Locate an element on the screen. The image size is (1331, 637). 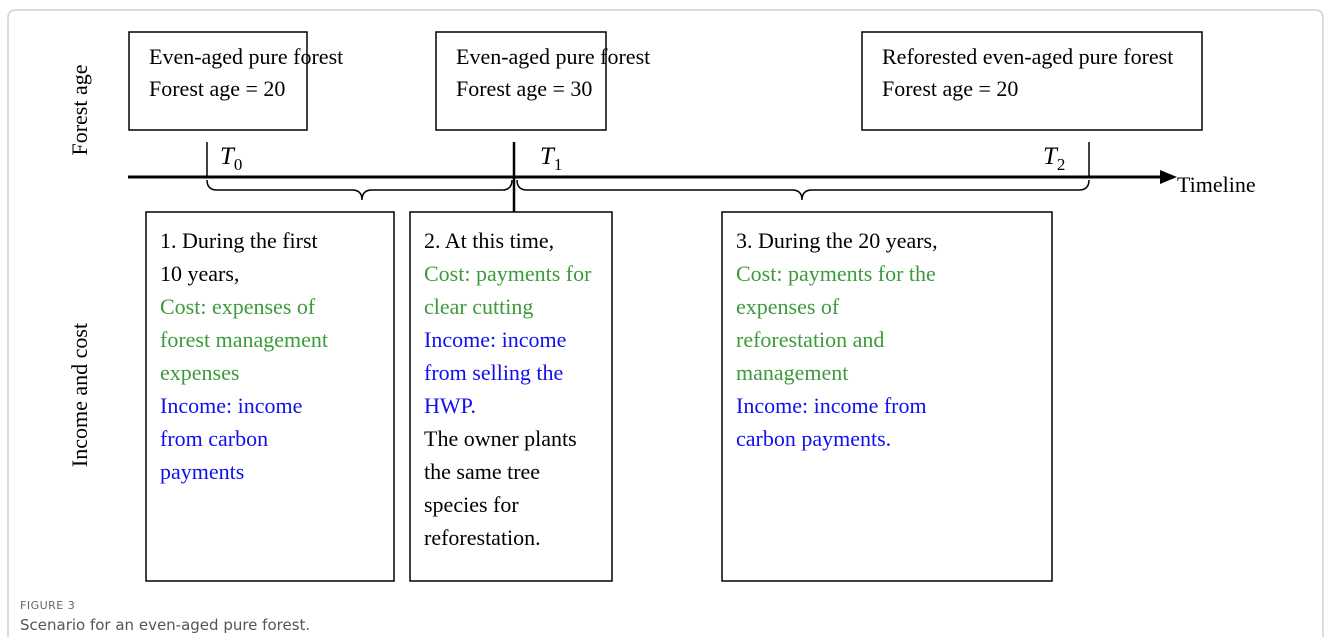
box-line: management is located at coordinates (792, 372).